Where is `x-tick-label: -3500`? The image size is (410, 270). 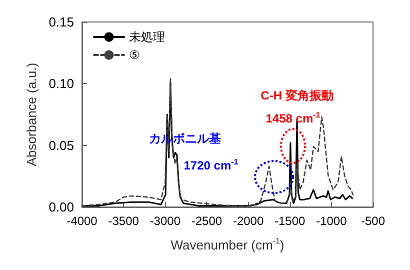
x-tick-label: -3500 is located at coordinates (124, 221).